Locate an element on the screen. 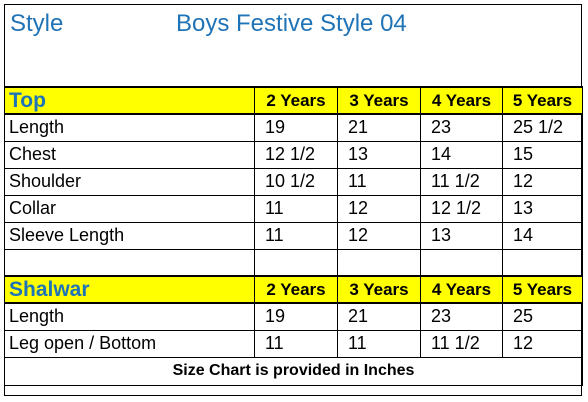 The image size is (588, 402). table-row: Leg open / Bottom 11 11 11 1/2 12 is located at coordinates (293, 343).